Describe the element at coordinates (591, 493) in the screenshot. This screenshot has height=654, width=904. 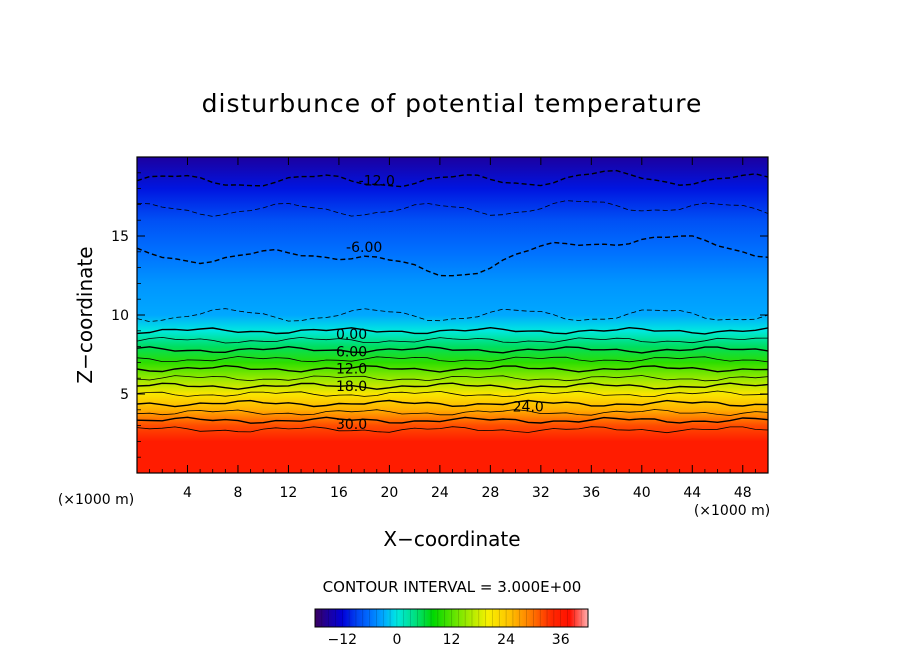
I see `x-tick-label: 36` at that location.